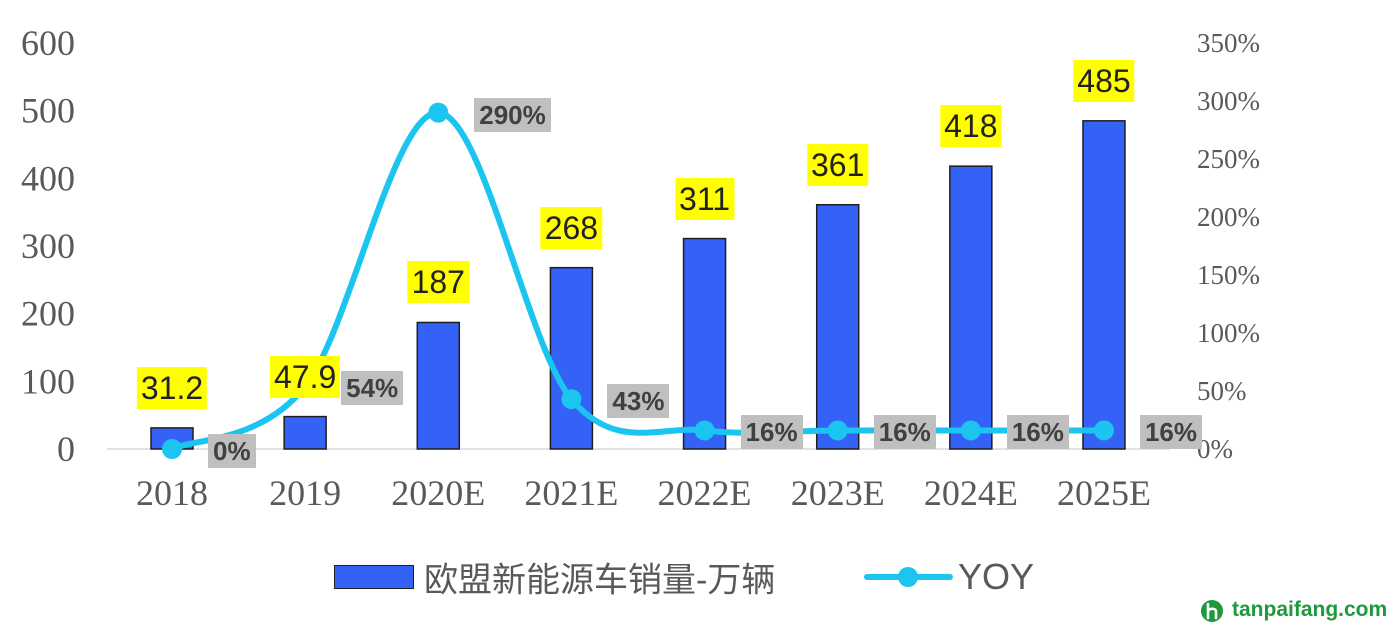 The height and width of the screenshot is (631, 1399). I want to click on legend-label-yoy: YOY, so click(996, 576).